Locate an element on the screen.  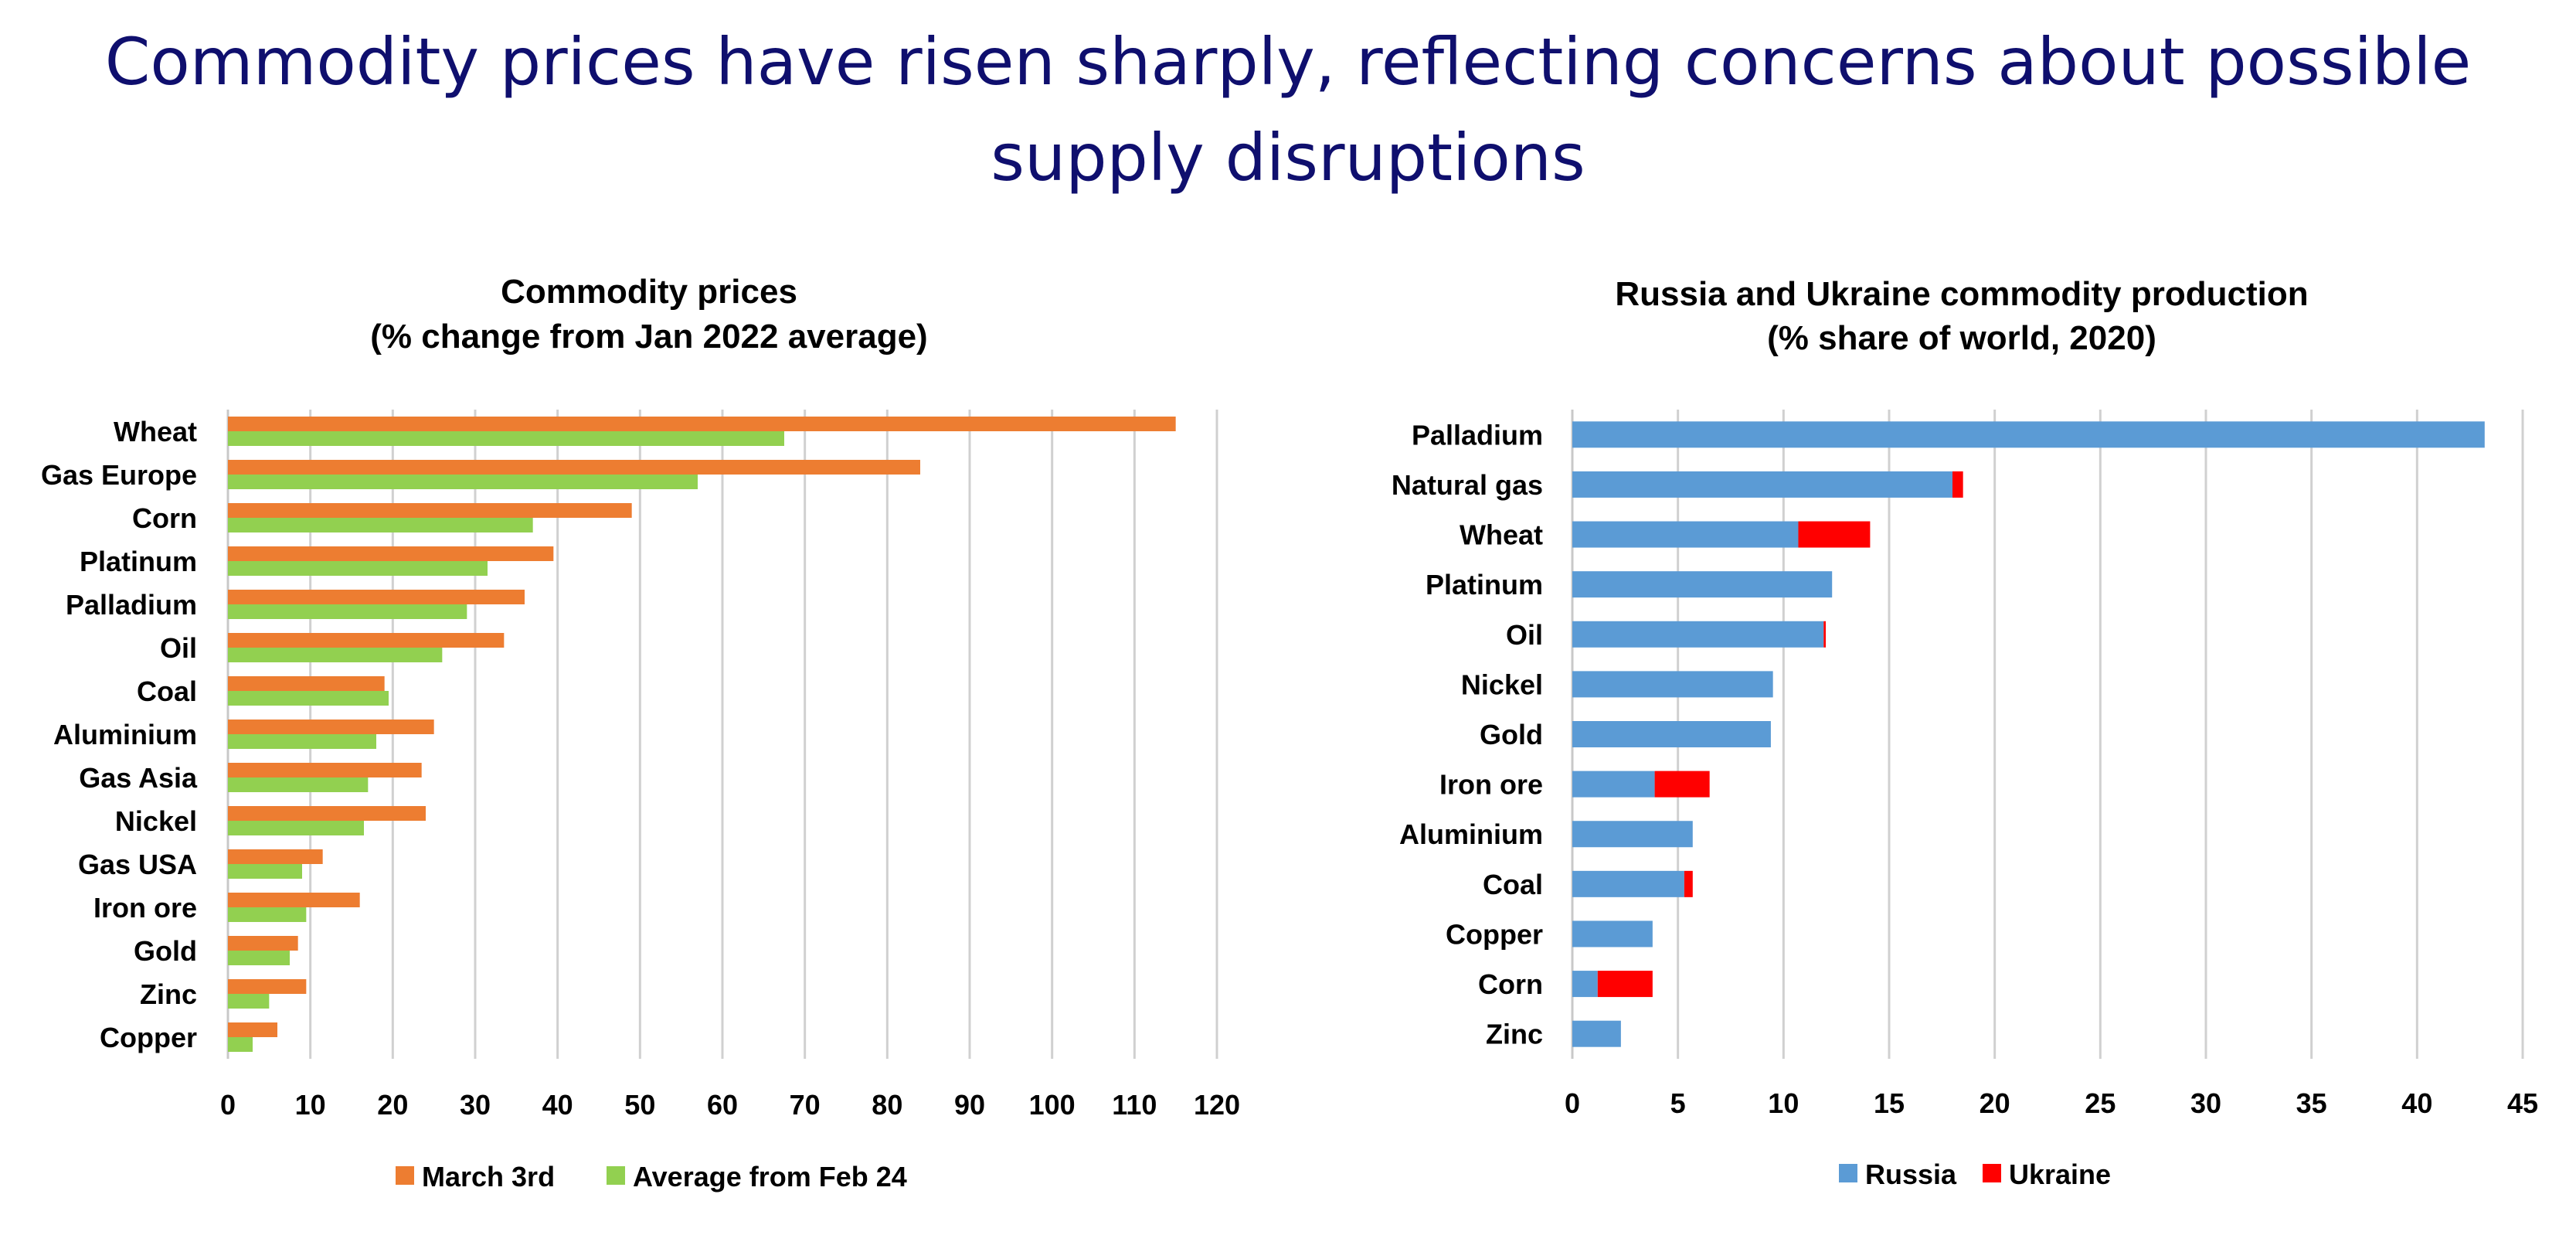
category-label: Wheat is located at coordinates (155, 431).